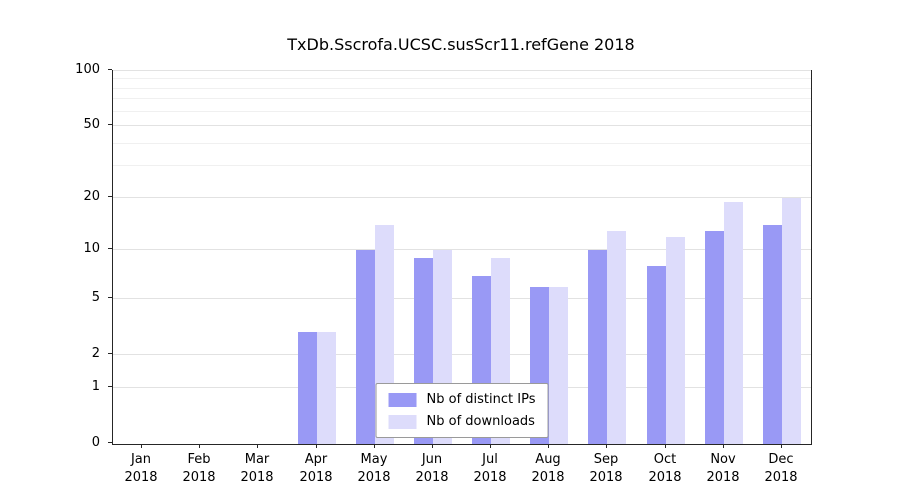 Image resolution: width=900 pixels, height=500 pixels. What do you see at coordinates (548, 459) in the screenshot?
I see `x-tick-month: Aug` at bounding box center [548, 459].